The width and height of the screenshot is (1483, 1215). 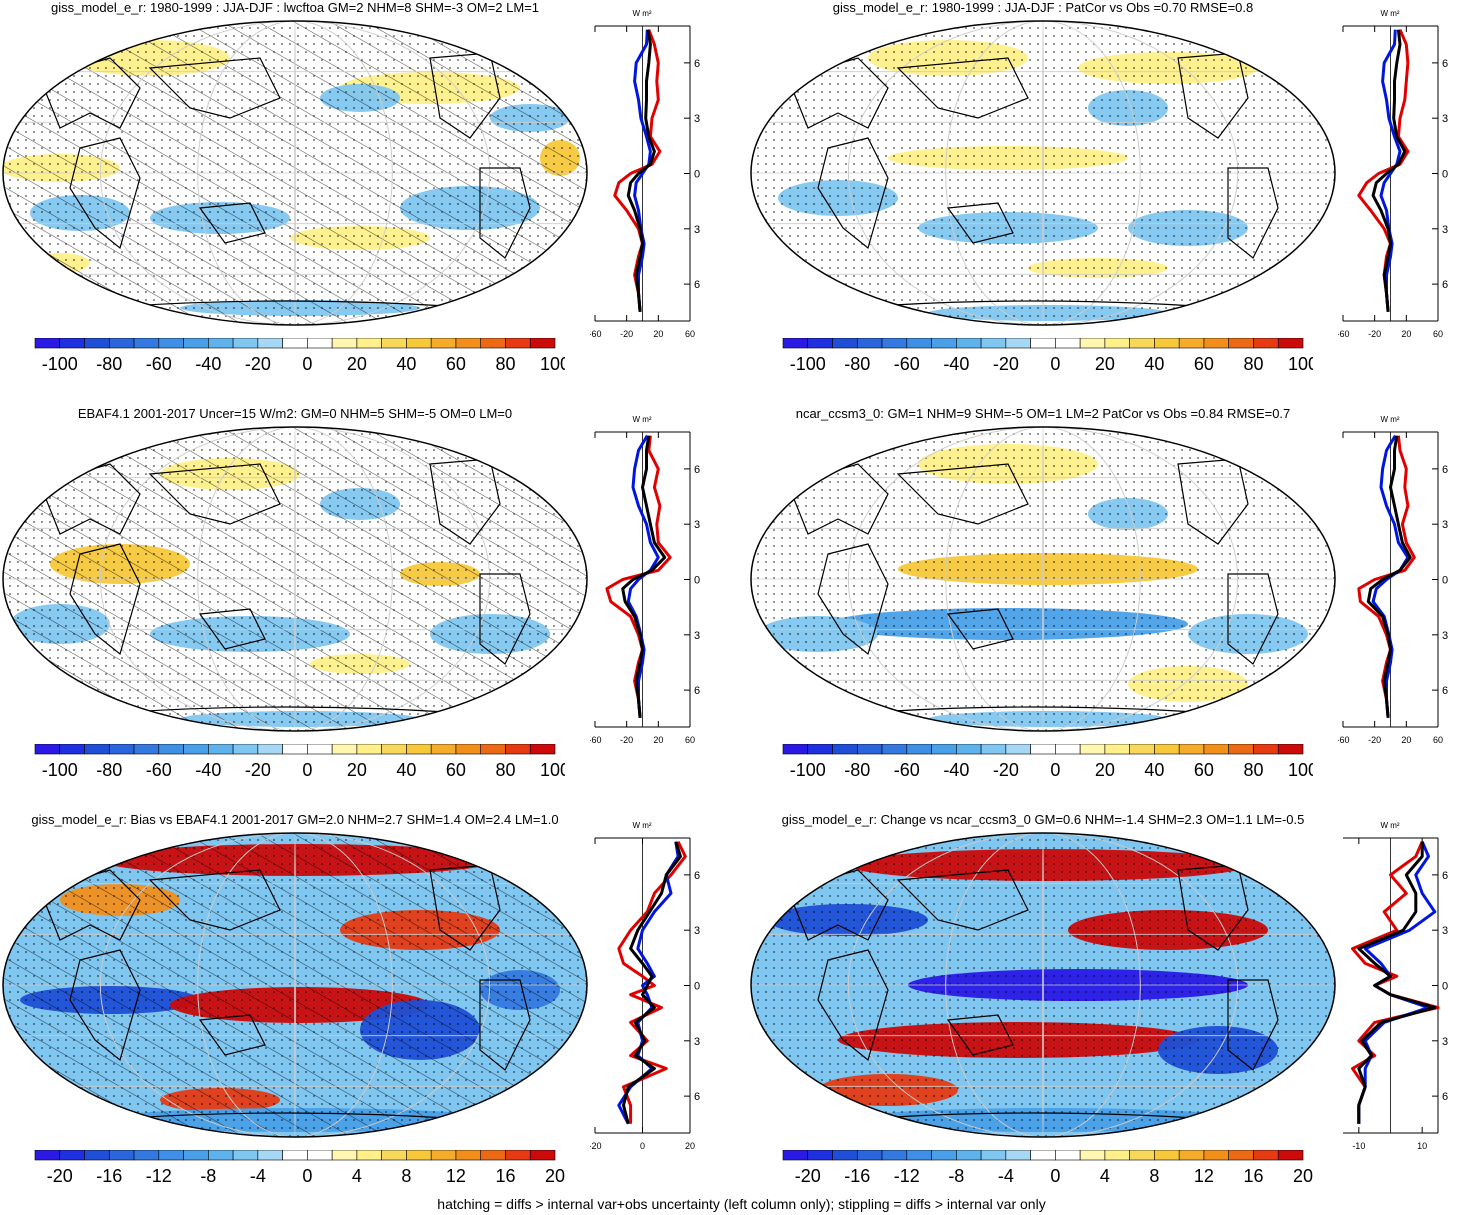 What do you see at coordinates (1386, 576) in the screenshot?
I see `profile-line-red` at bounding box center [1386, 576].